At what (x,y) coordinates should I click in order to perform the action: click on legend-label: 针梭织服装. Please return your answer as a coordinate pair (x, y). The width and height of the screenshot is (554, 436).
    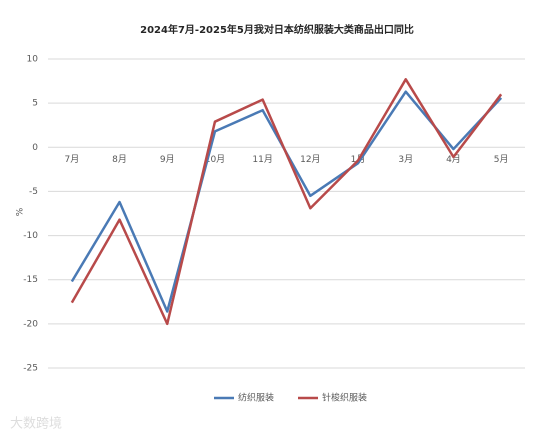
    Looking at the image, I should click on (344, 398).